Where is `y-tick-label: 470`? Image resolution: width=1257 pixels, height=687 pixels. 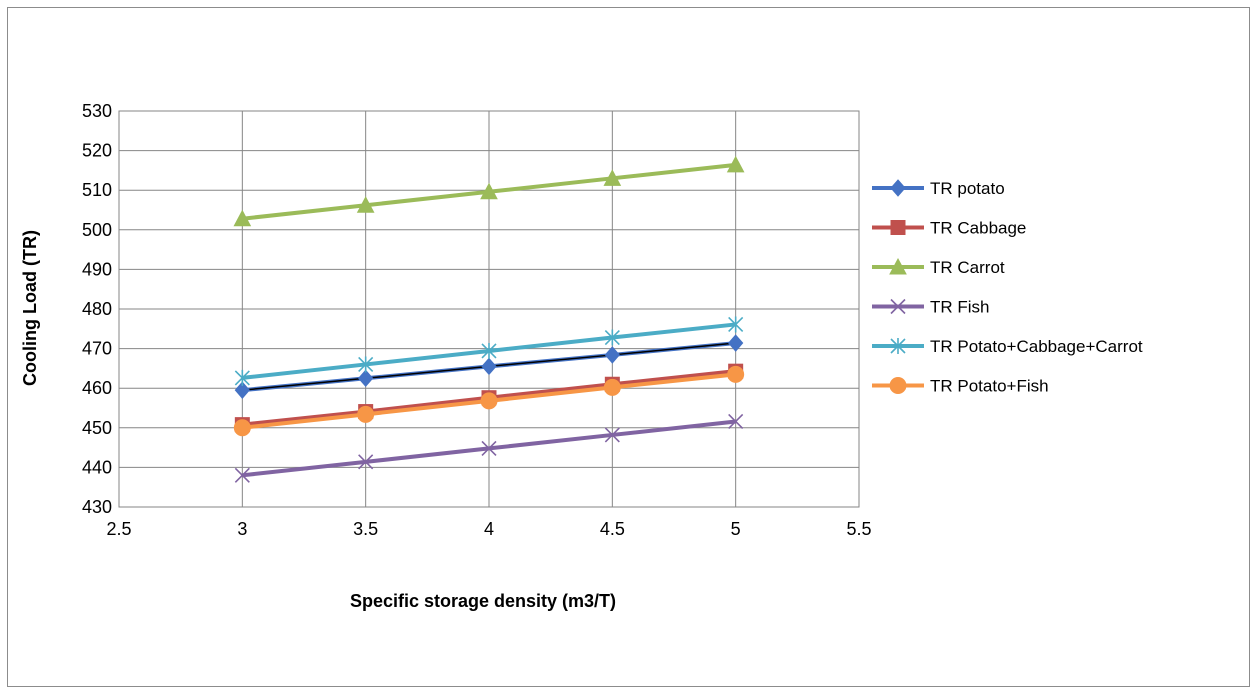
y-tick-label: 470 is located at coordinates (97, 349).